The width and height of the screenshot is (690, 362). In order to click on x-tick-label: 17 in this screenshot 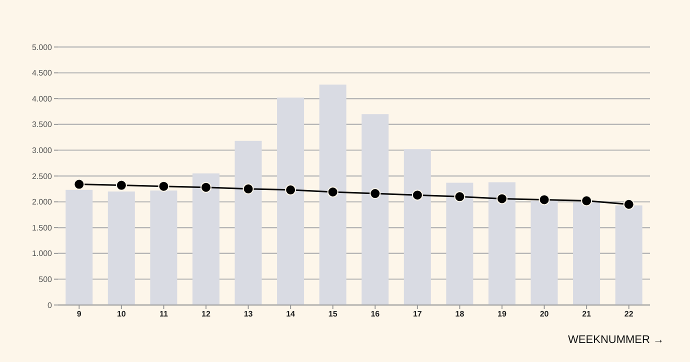, I will do `click(417, 314)`.